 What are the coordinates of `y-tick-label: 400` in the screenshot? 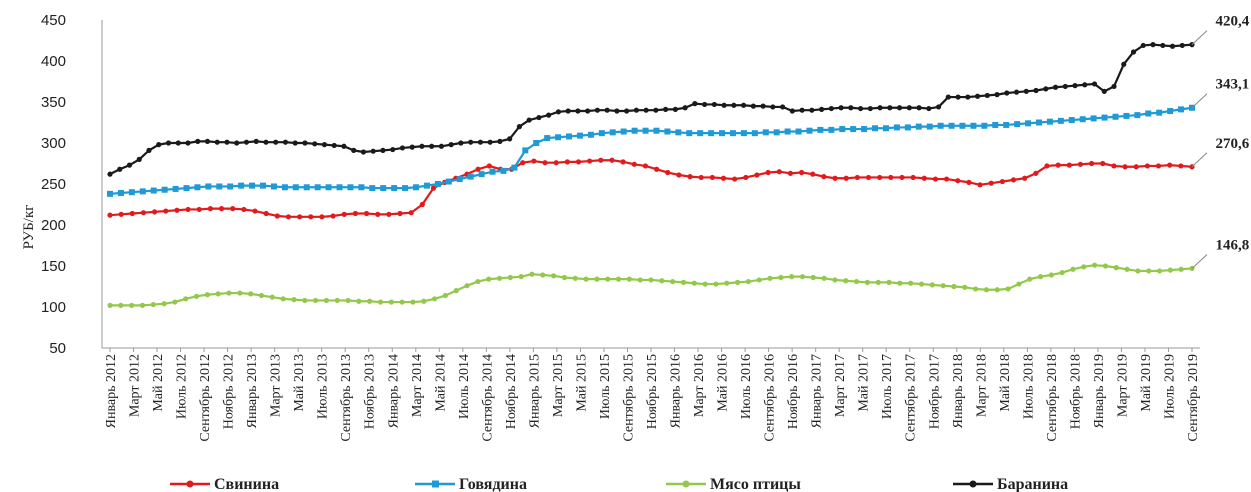 It's located at (53, 61).